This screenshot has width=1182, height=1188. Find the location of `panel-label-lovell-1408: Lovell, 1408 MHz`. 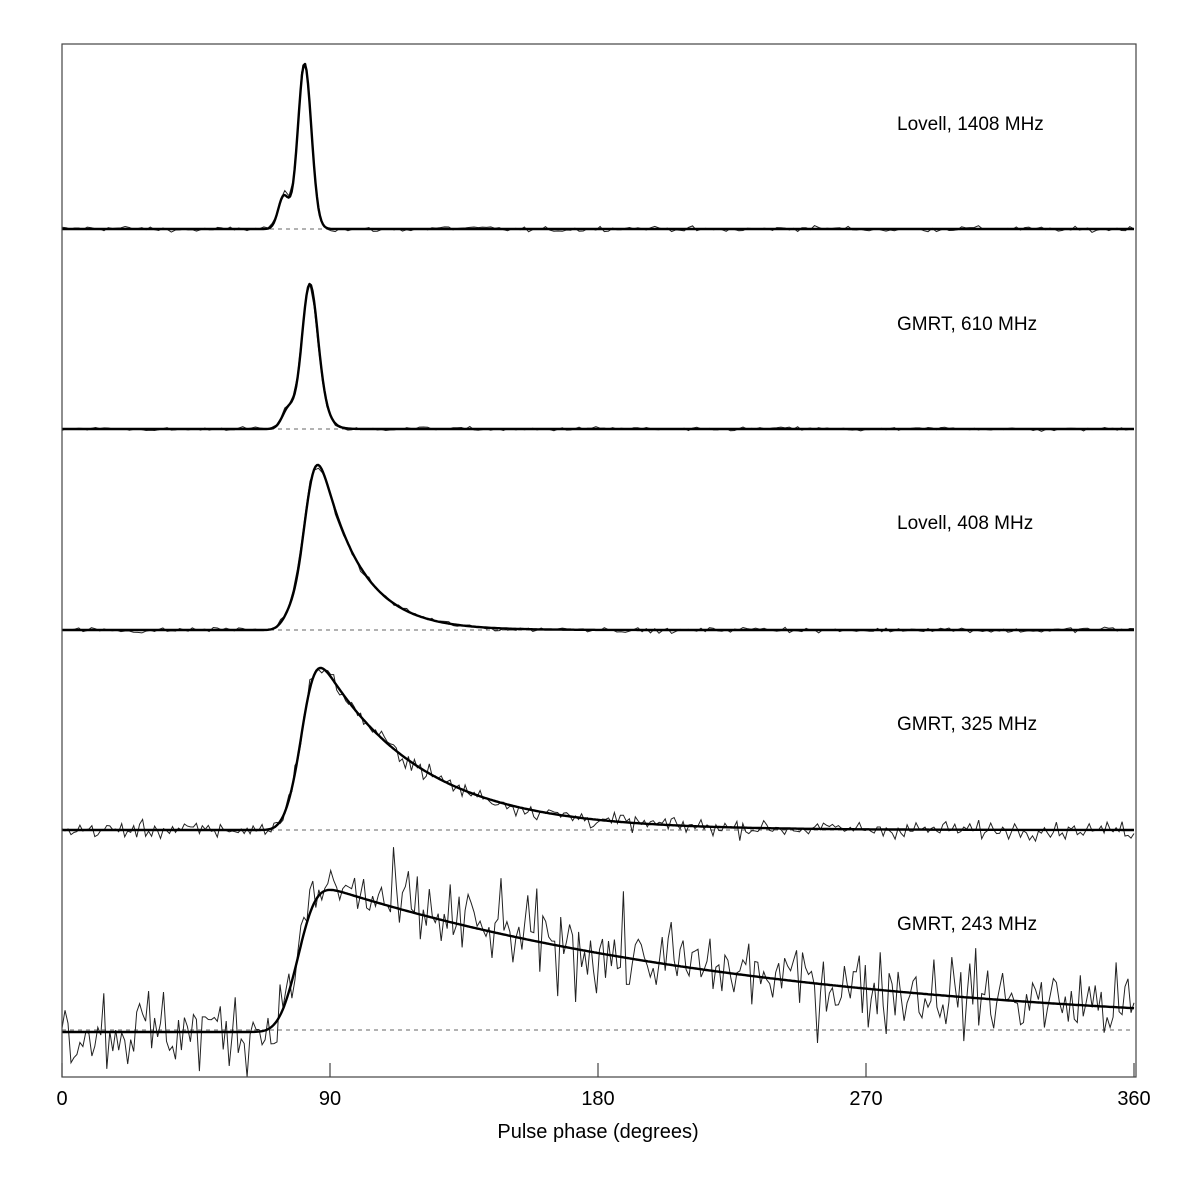

panel-label-lovell-1408: Lovell, 1408 MHz is located at coordinates (970, 124).